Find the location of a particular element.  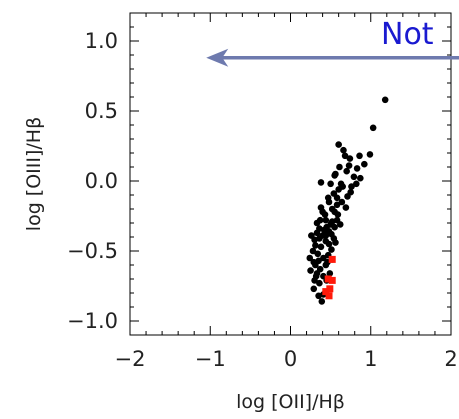

annotation-arrowhead is located at coordinates (217, 57).